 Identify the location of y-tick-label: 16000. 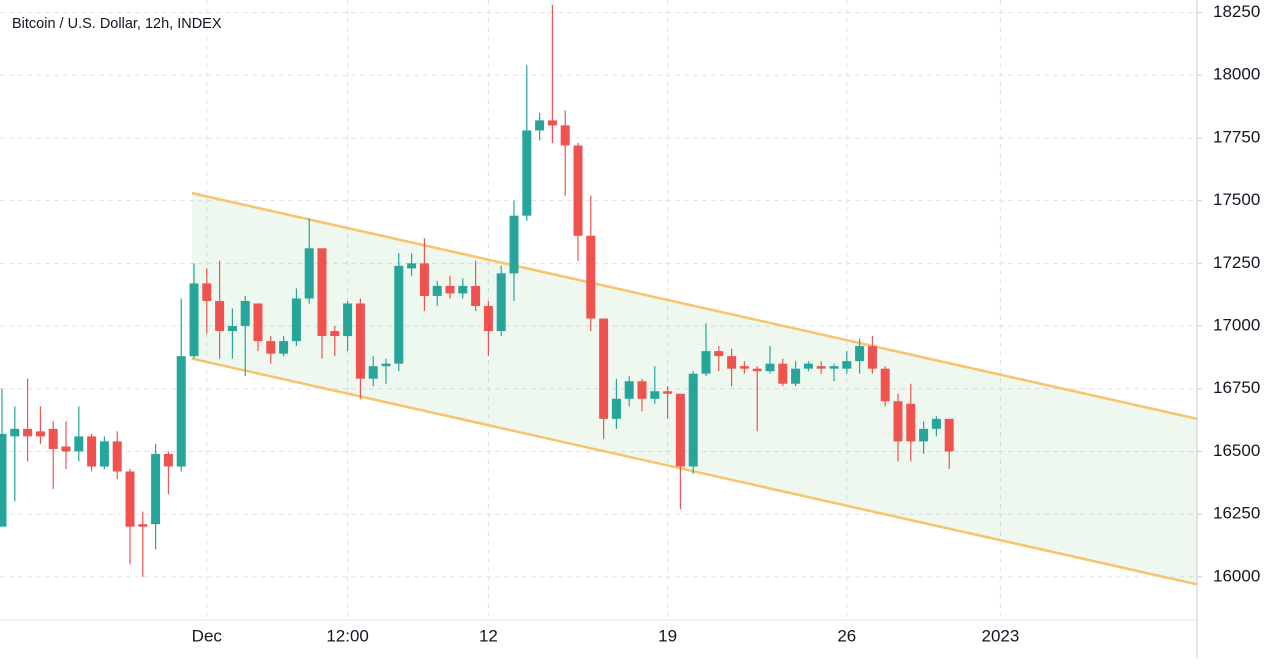
(1236, 575).